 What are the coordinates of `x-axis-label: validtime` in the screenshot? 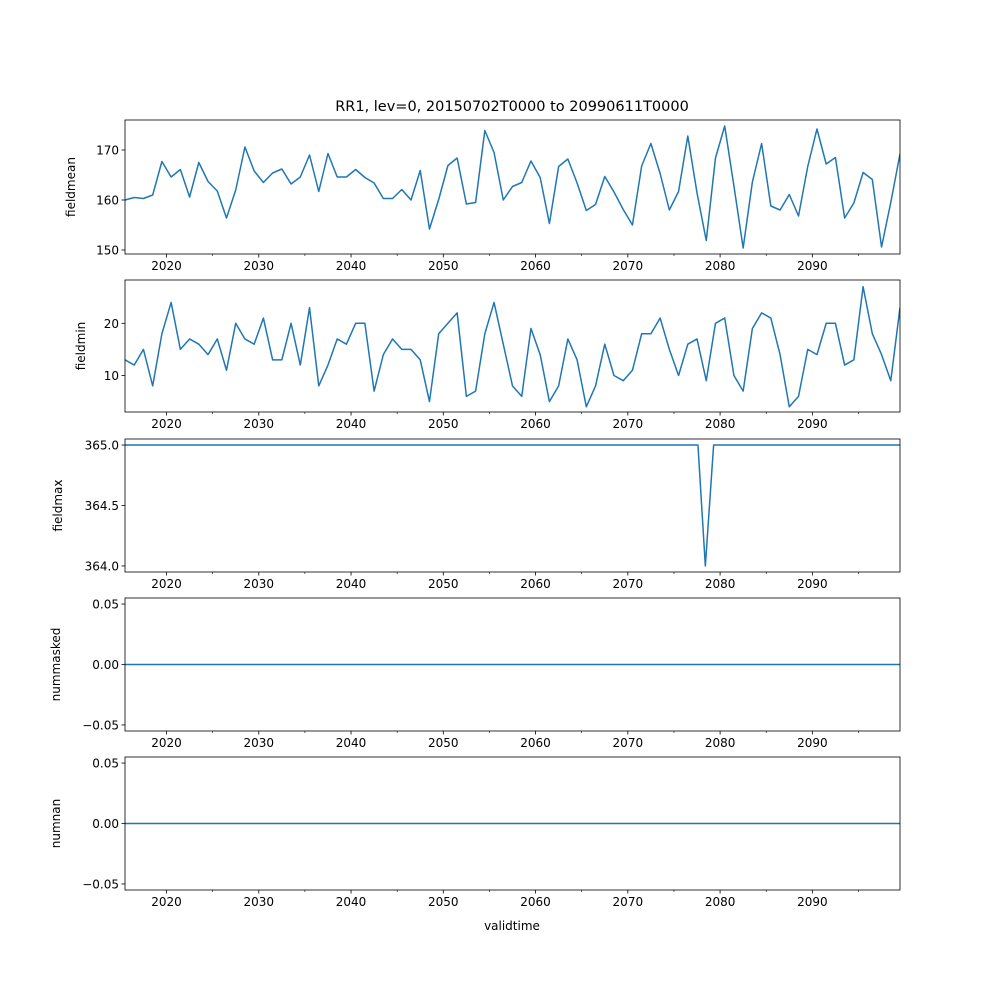 It's located at (512, 926).